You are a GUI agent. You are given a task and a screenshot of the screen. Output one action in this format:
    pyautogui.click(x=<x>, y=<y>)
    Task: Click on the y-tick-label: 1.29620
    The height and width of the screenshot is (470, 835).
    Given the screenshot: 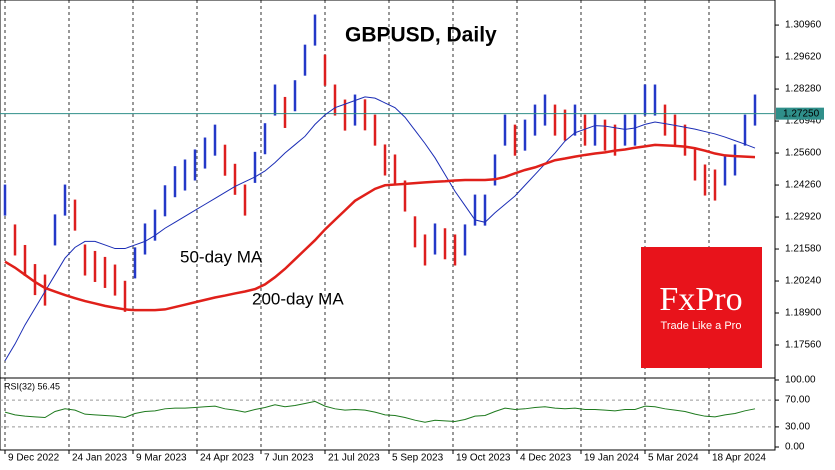 What is the action you would take?
    pyautogui.click(x=803, y=57)
    